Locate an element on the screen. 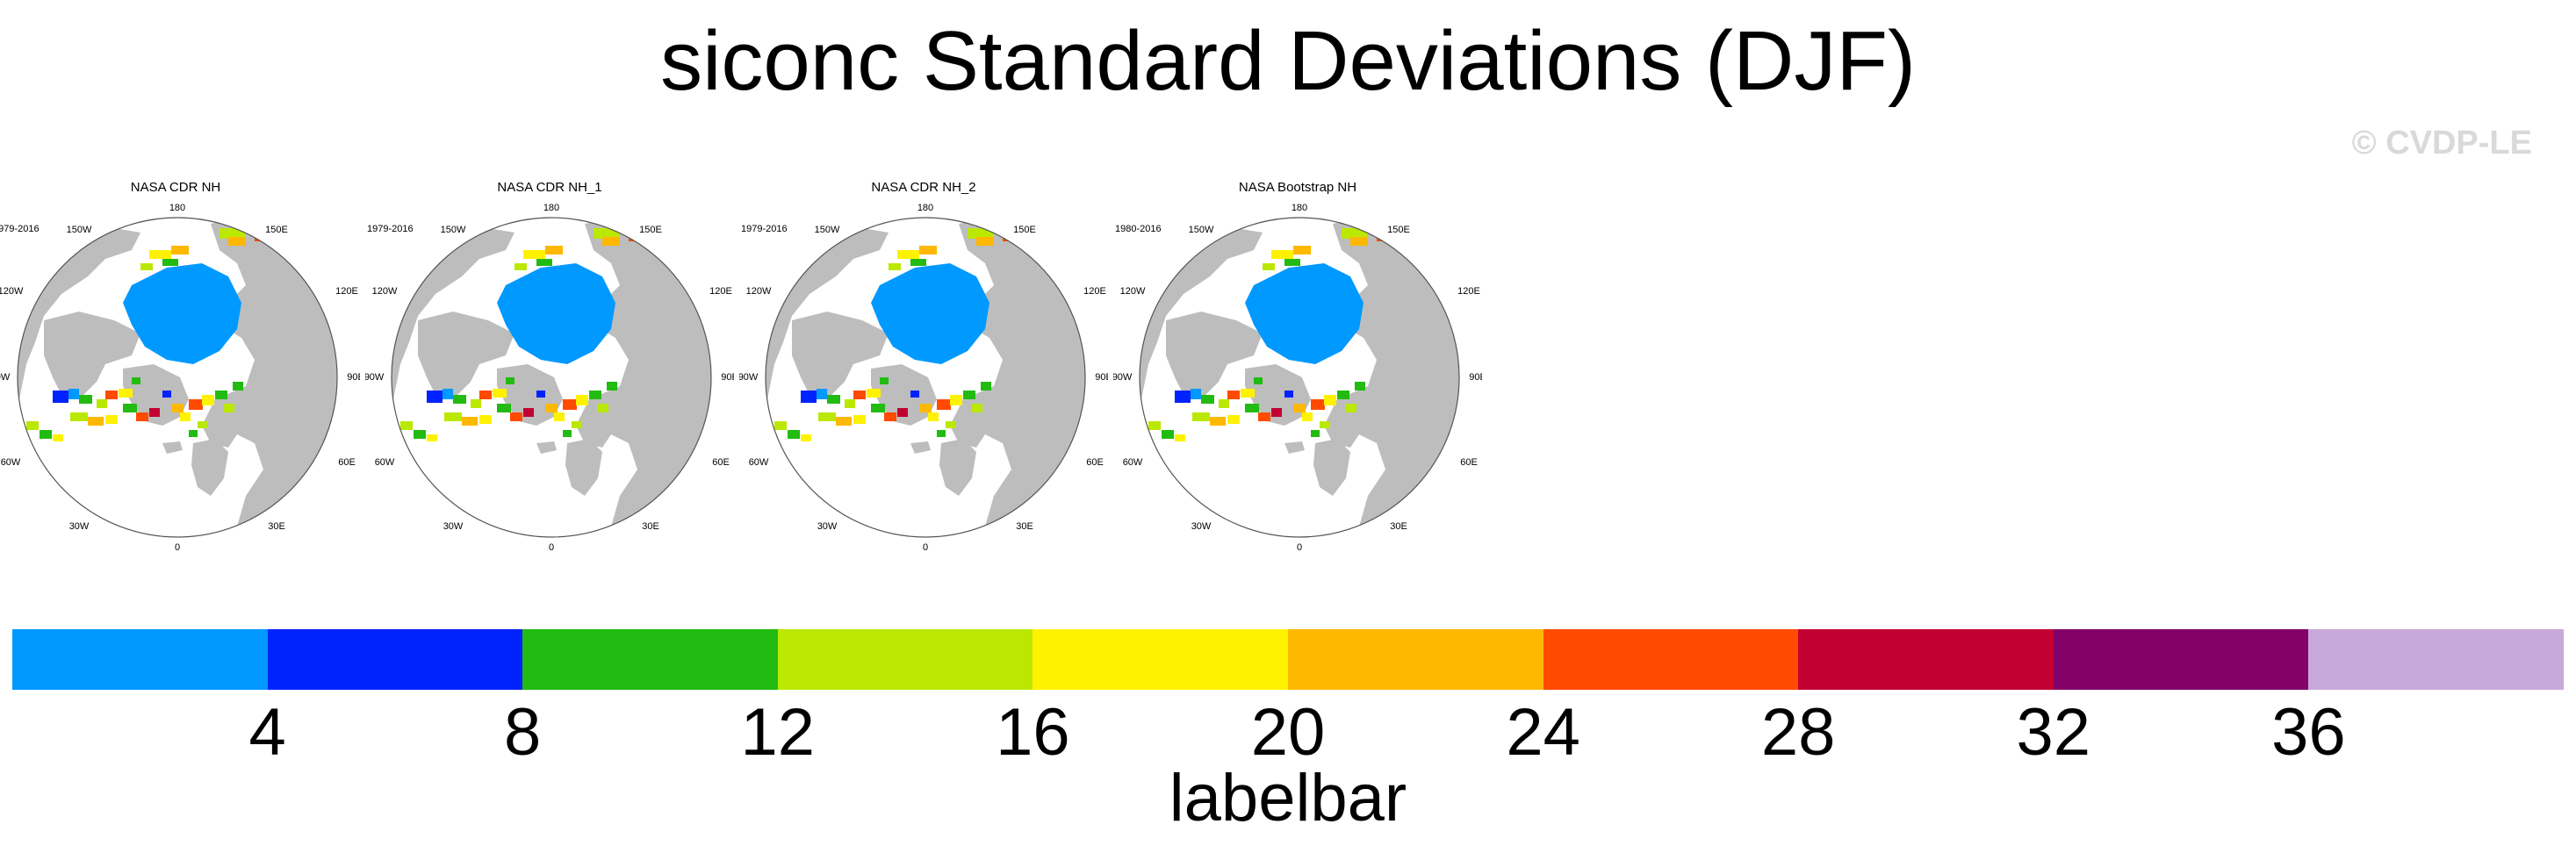  lon-label: 120W is located at coordinates (12, 291).